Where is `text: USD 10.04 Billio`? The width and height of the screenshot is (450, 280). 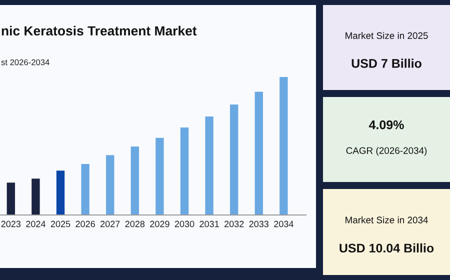 text: USD 10.04 Billio is located at coordinates (387, 248).